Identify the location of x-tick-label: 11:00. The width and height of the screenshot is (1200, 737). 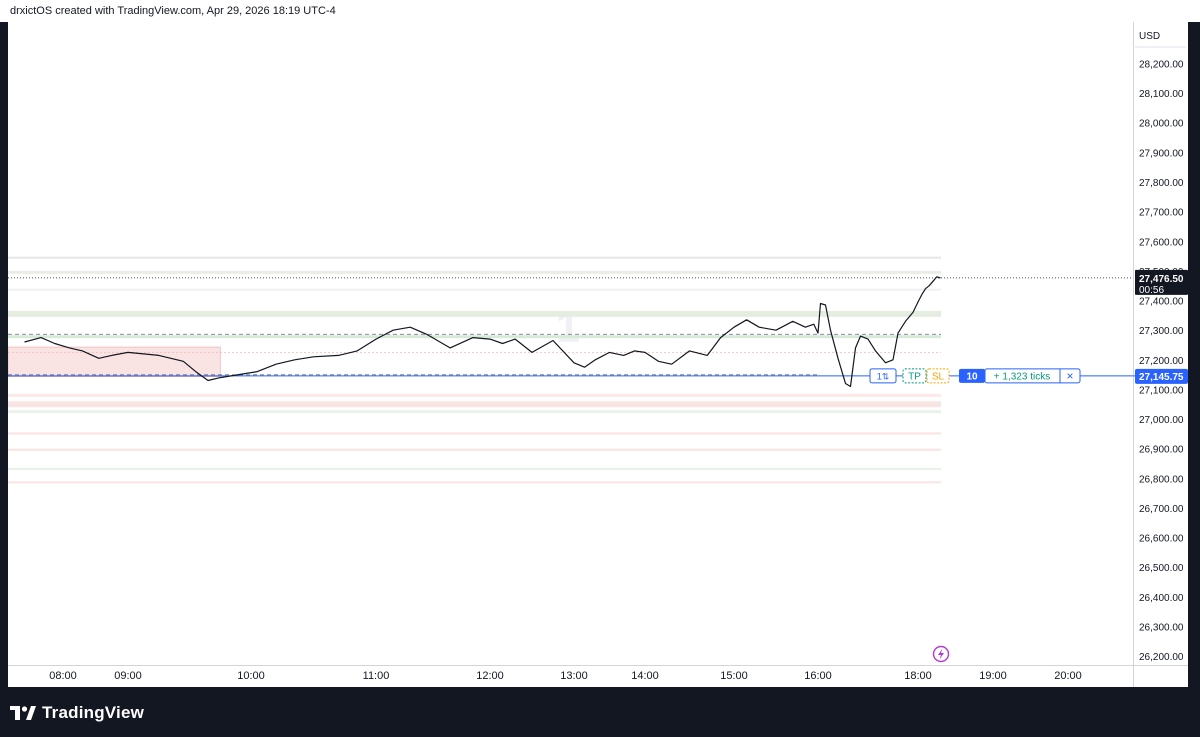
(376, 676).